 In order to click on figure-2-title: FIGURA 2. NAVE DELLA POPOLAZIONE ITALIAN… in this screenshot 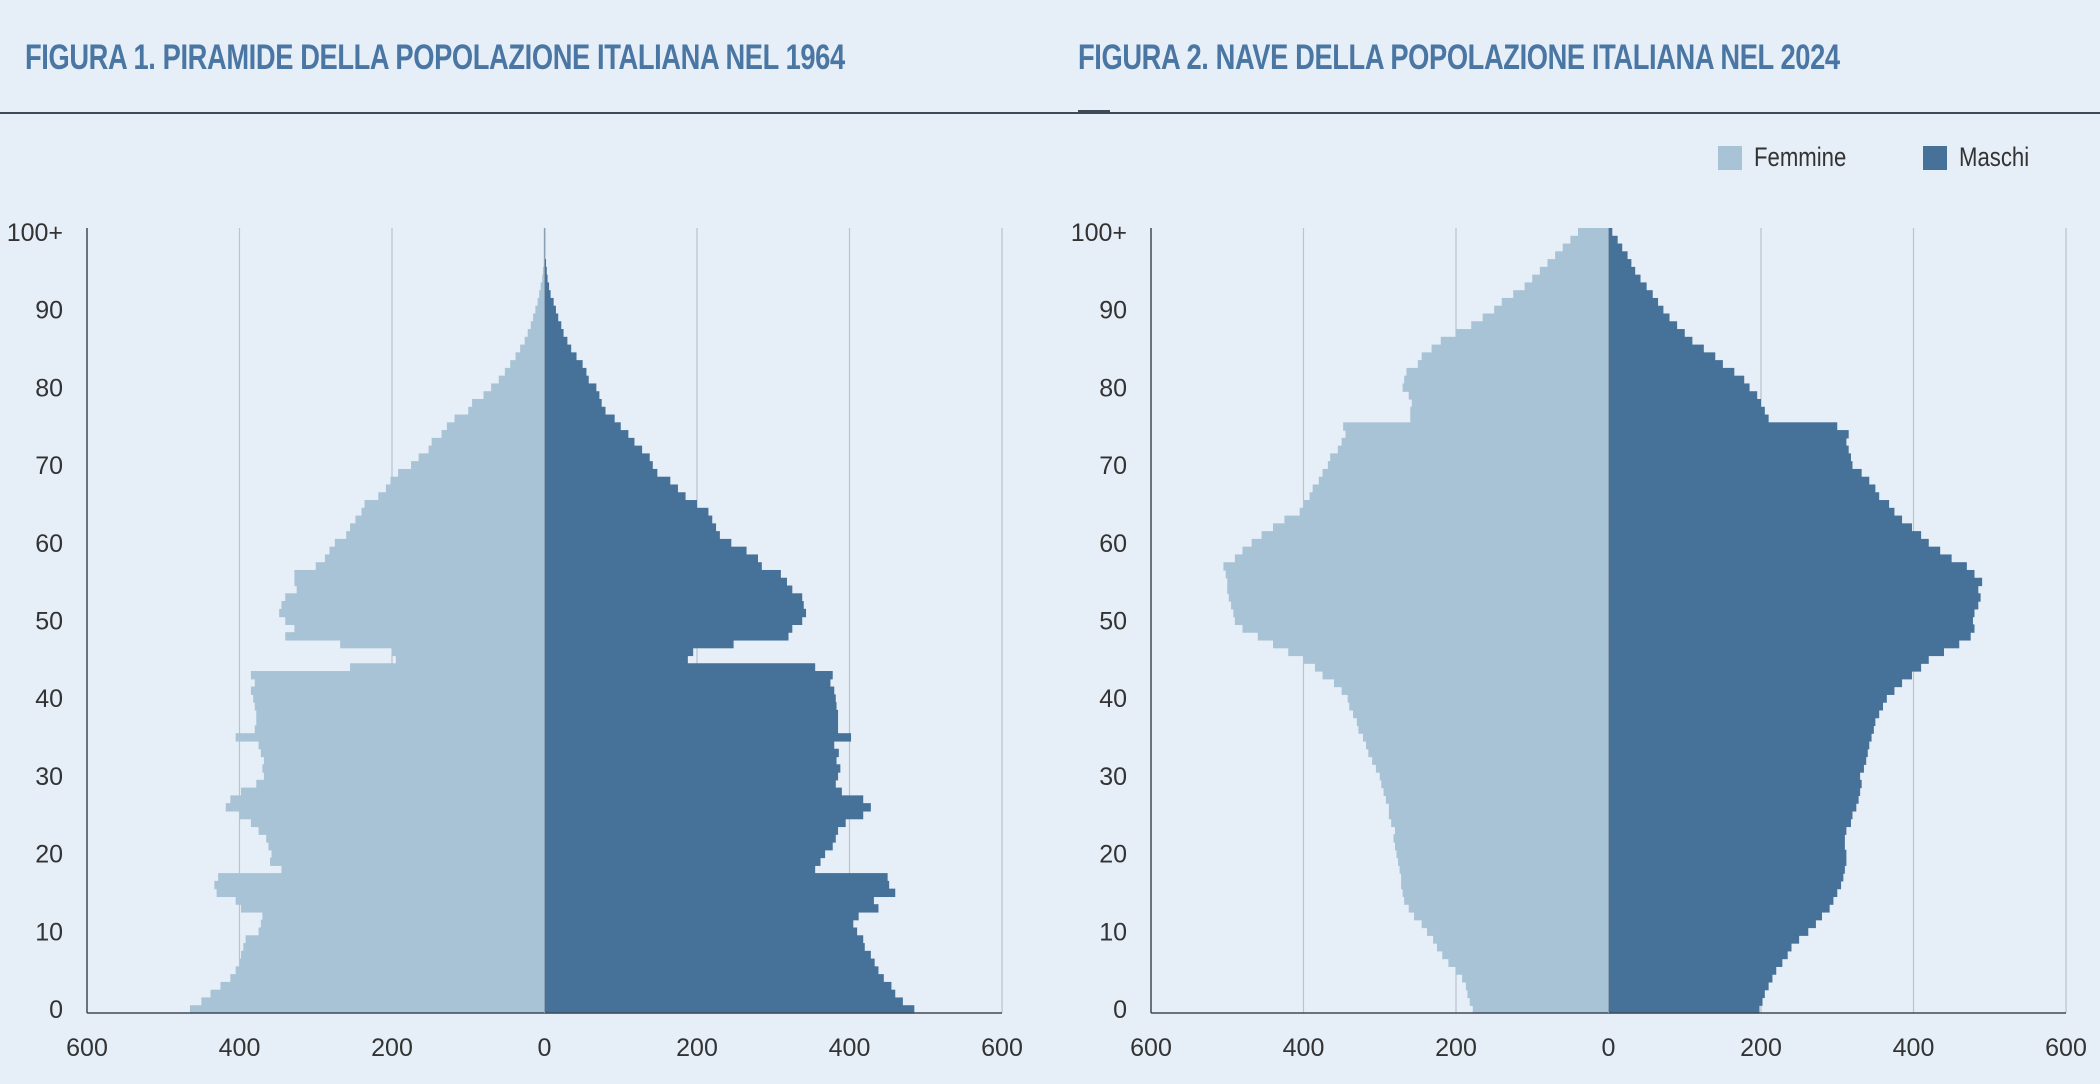, I will do `click(1459, 57)`.